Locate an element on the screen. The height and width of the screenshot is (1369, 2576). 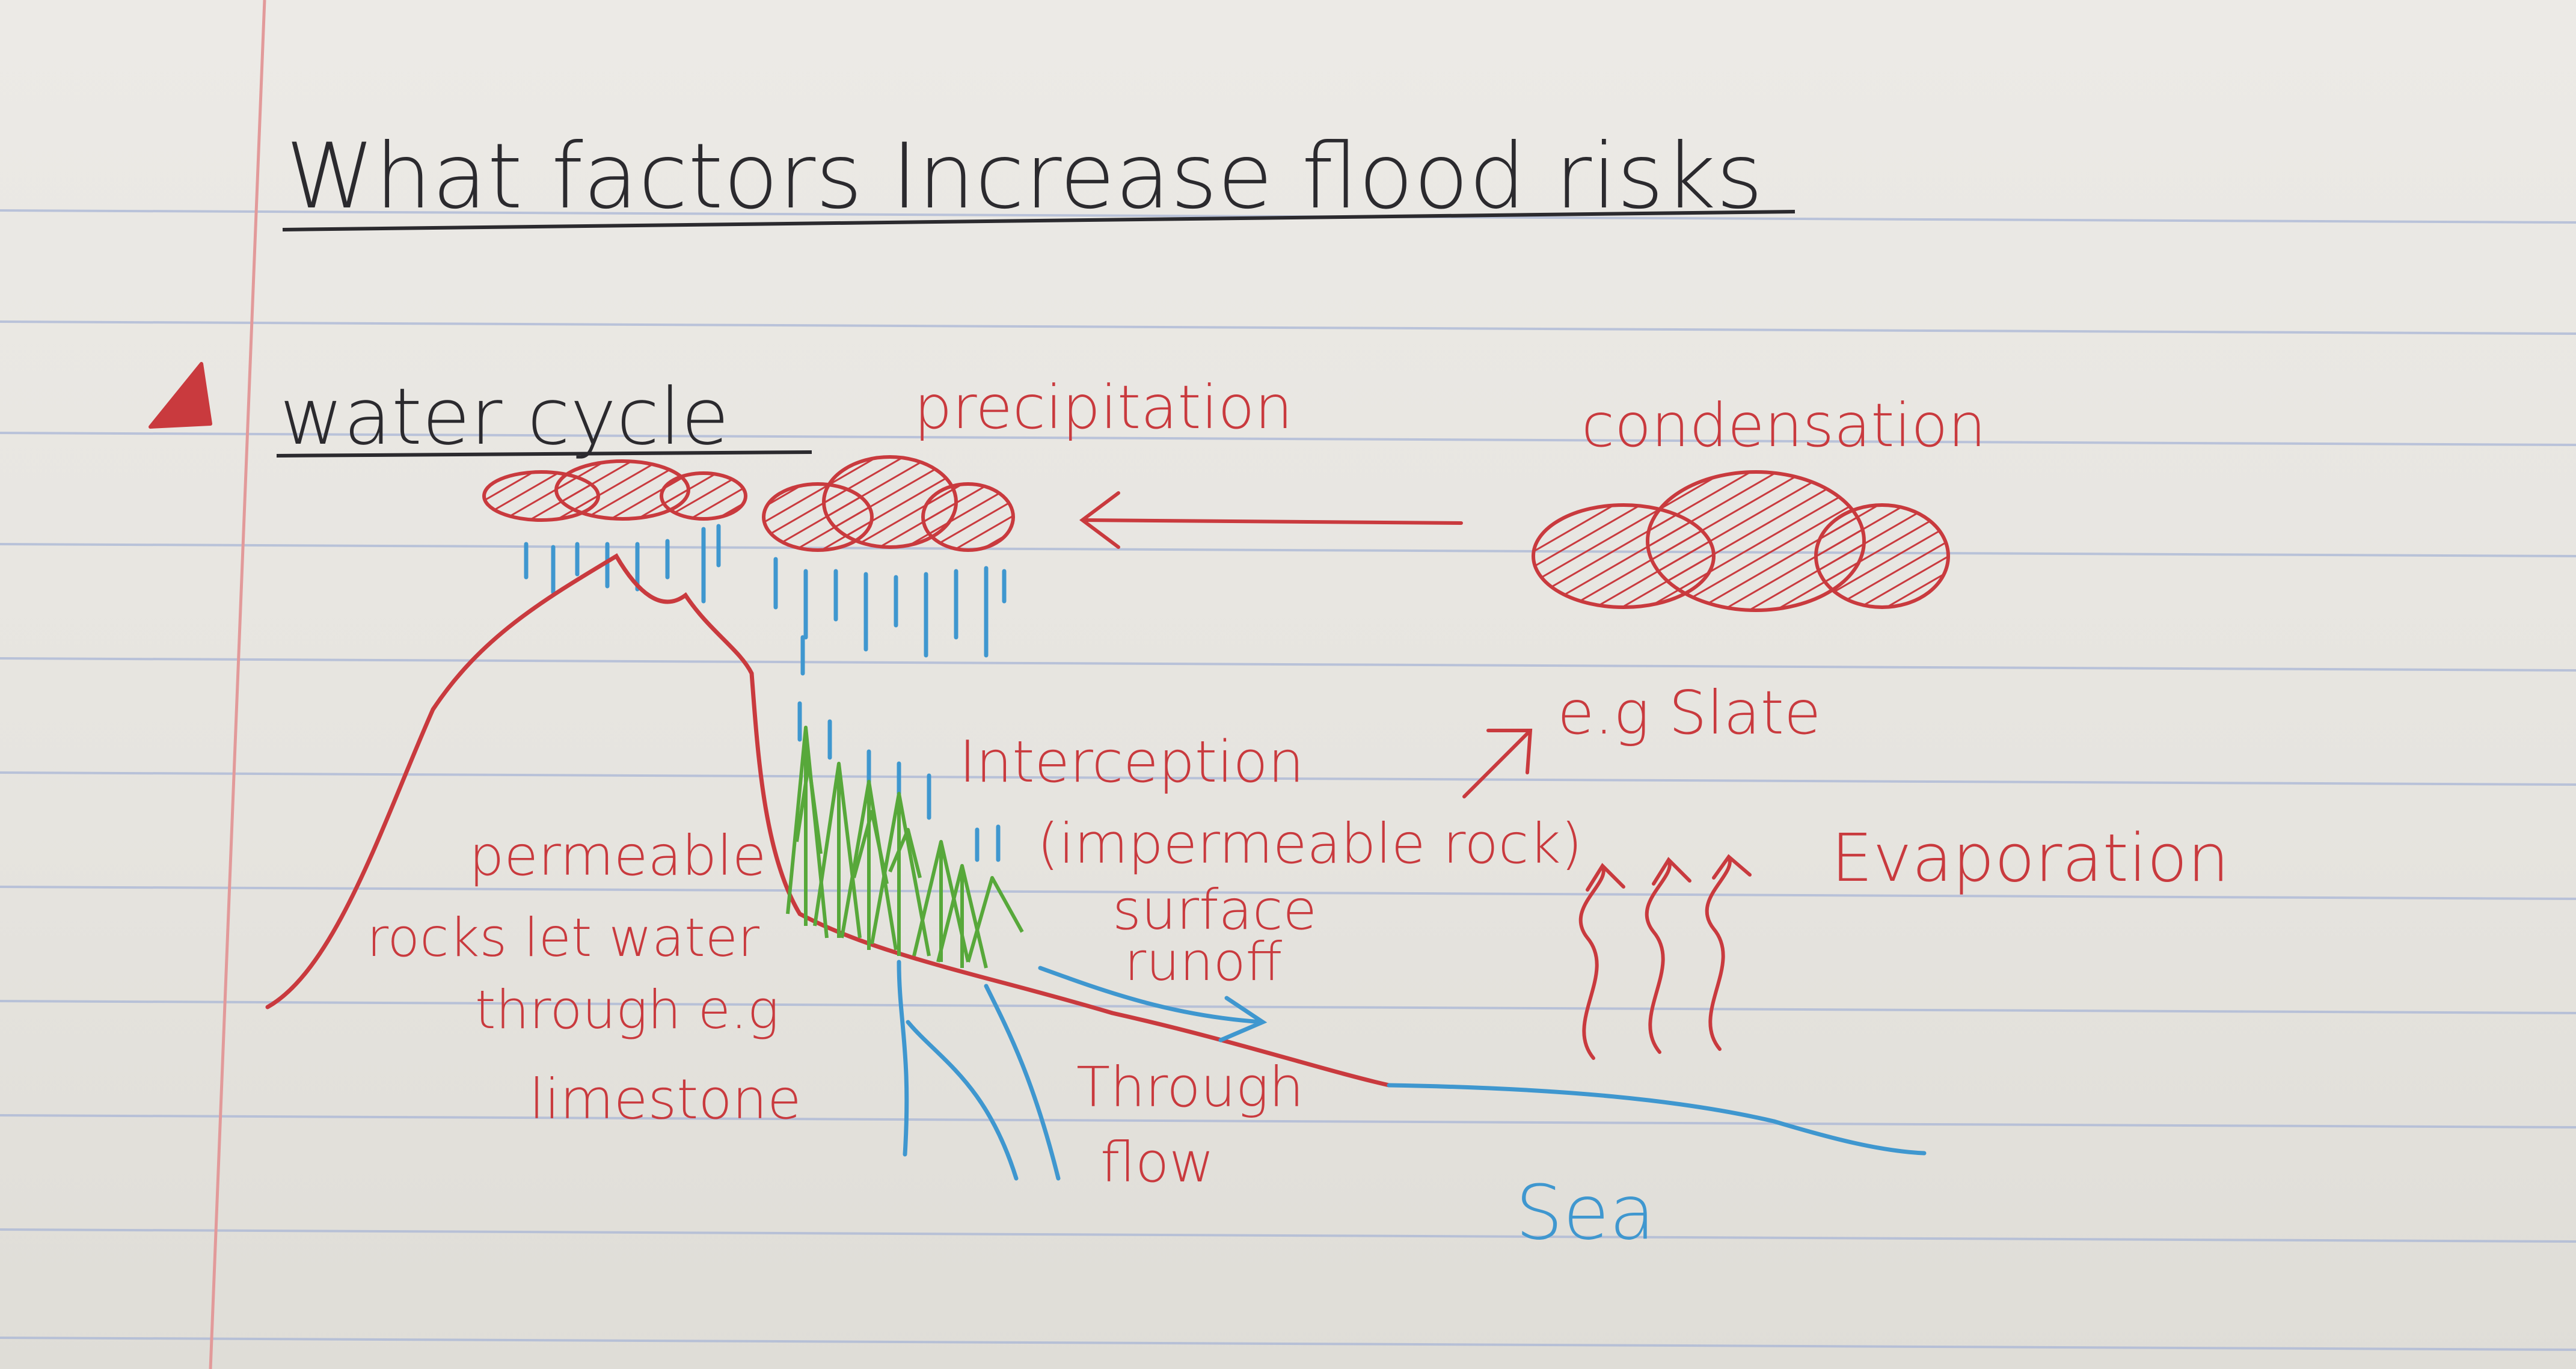
heading-underline is located at coordinates (544, 454).